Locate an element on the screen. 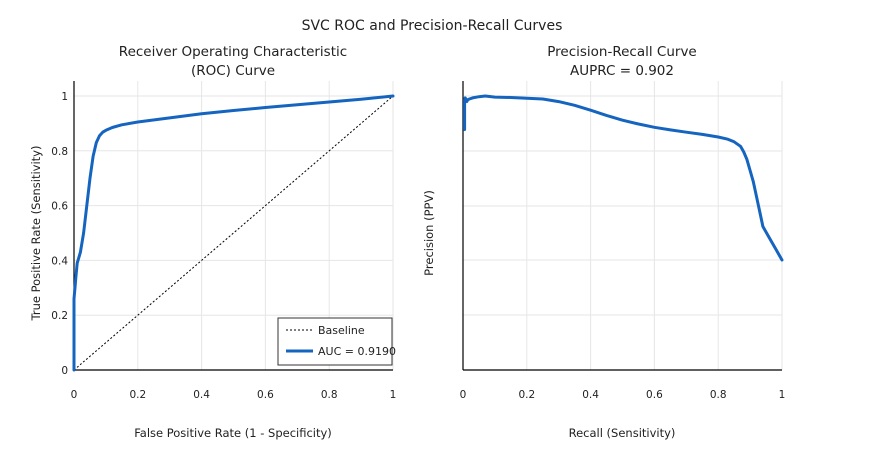 This screenshot has width=875, height=451. roc-ylabel: True Positive Rate (Sensitivity) is located at coordinates (36, 234).